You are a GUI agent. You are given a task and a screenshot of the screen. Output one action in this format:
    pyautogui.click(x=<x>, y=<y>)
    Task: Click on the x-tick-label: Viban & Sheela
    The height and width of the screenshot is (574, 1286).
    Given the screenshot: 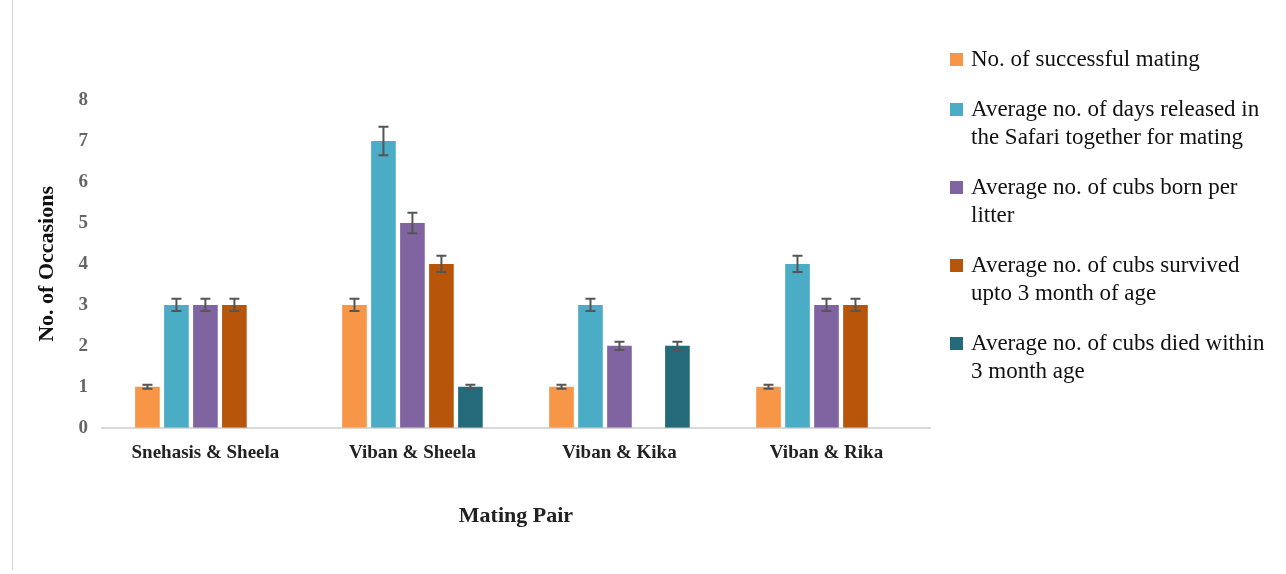 What is the action you would take?
    pyautogui.click(x=412, y=452)
    